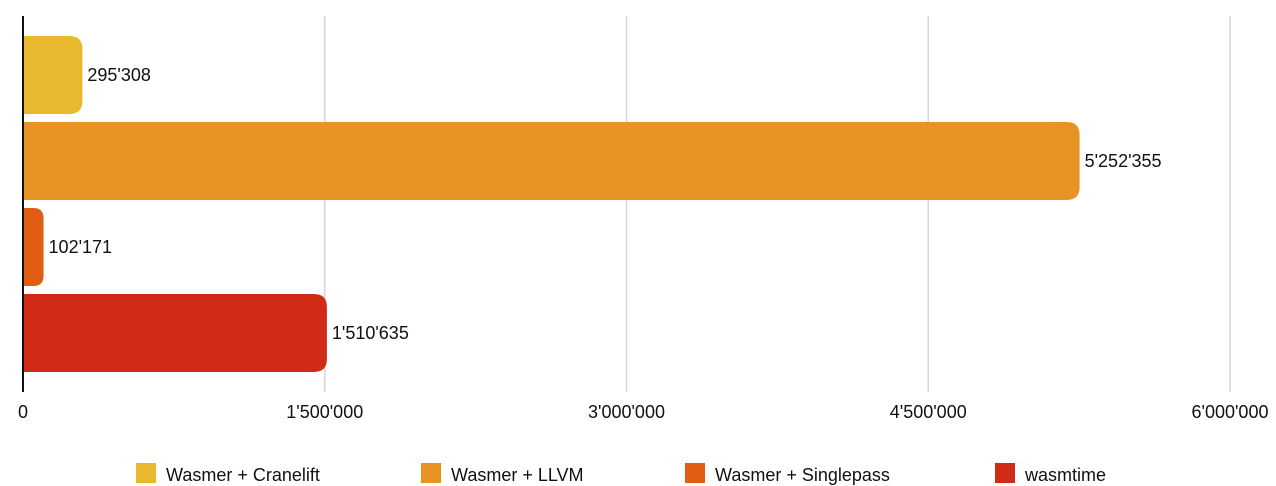 Image resolution: width=1276 pixels, height=486 pixels. I want to click on x-tick-label: 3'000'000, so click(626, 412).